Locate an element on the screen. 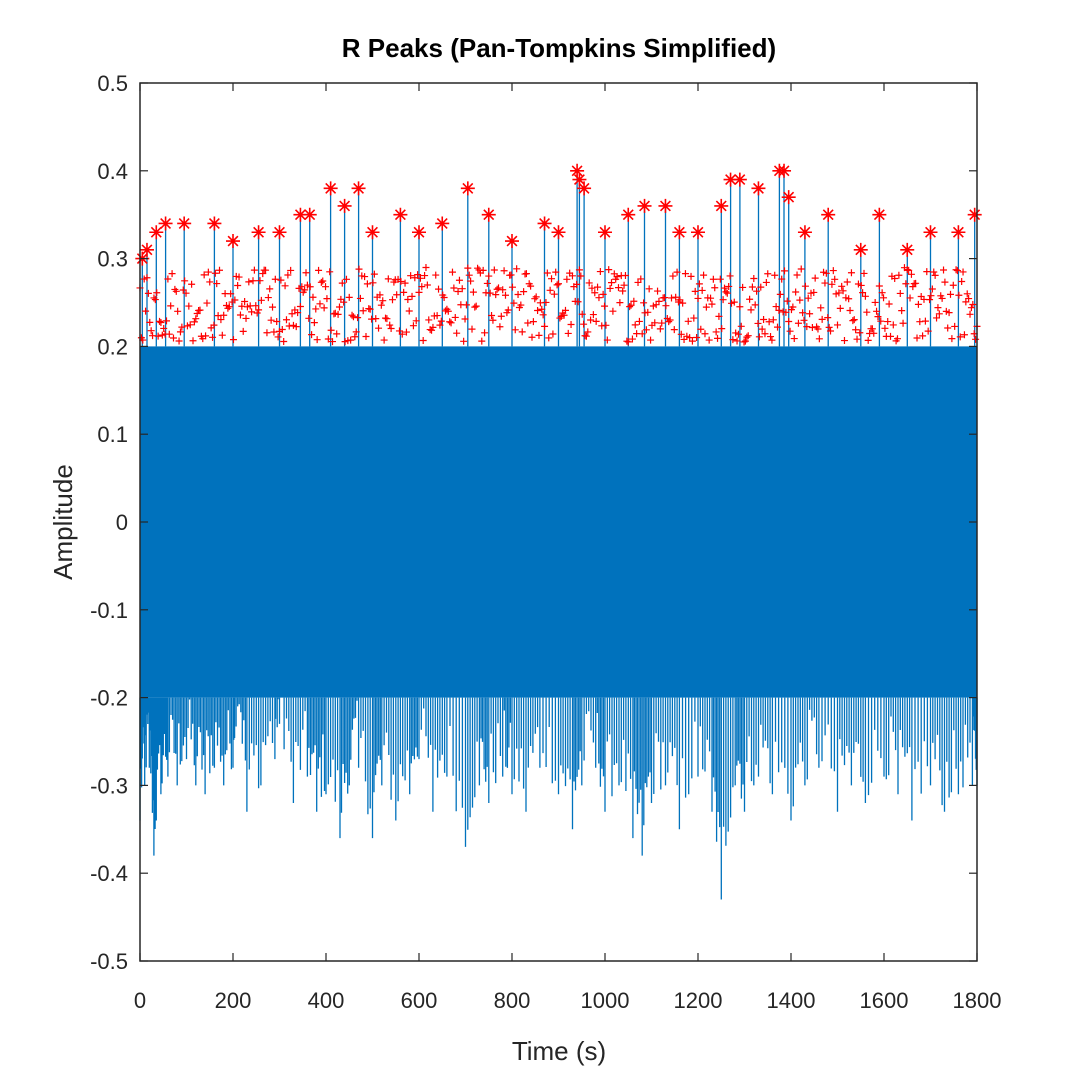 The height and width of the screenshot is (1080, 1080). y-tick-label: 0 is located at coordinates (122, 522).